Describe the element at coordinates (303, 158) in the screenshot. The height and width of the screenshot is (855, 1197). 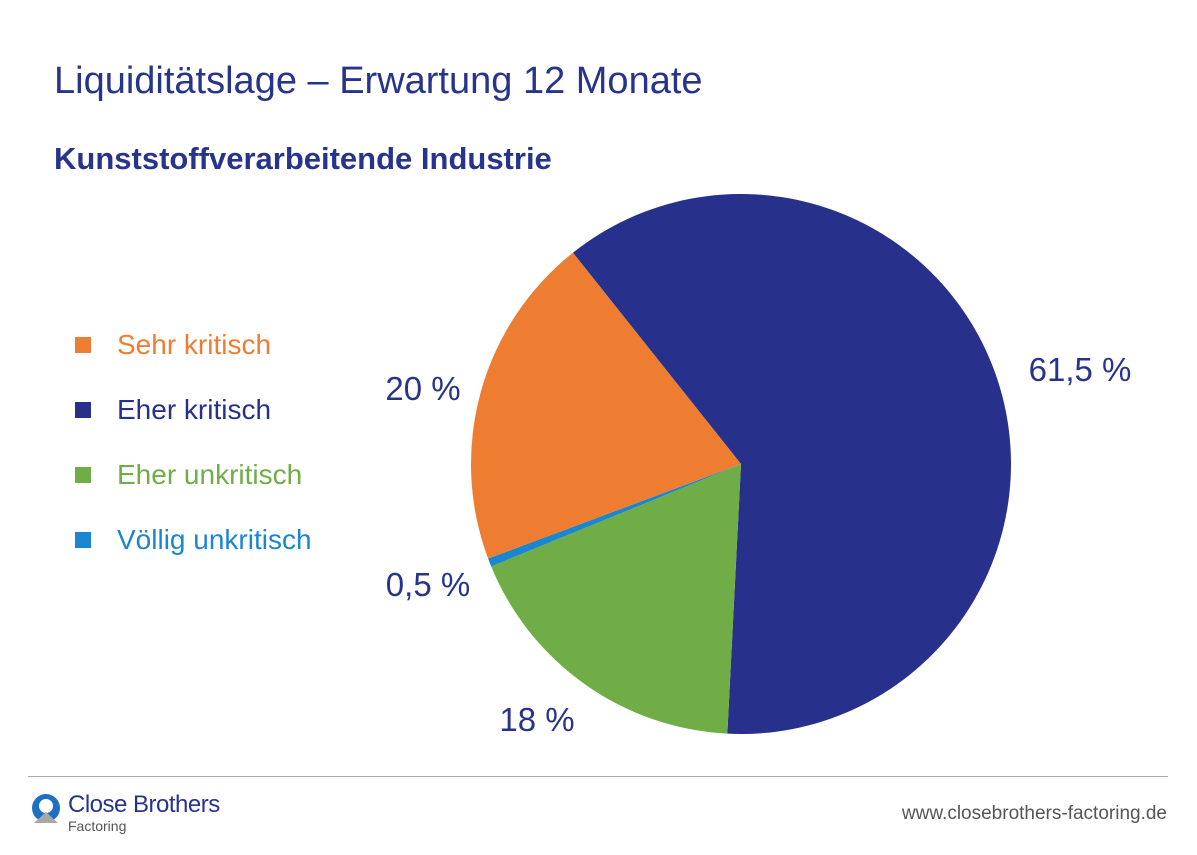
I see `chart-subtitle: Kunststoffverarbeitende Industrie` at that location.